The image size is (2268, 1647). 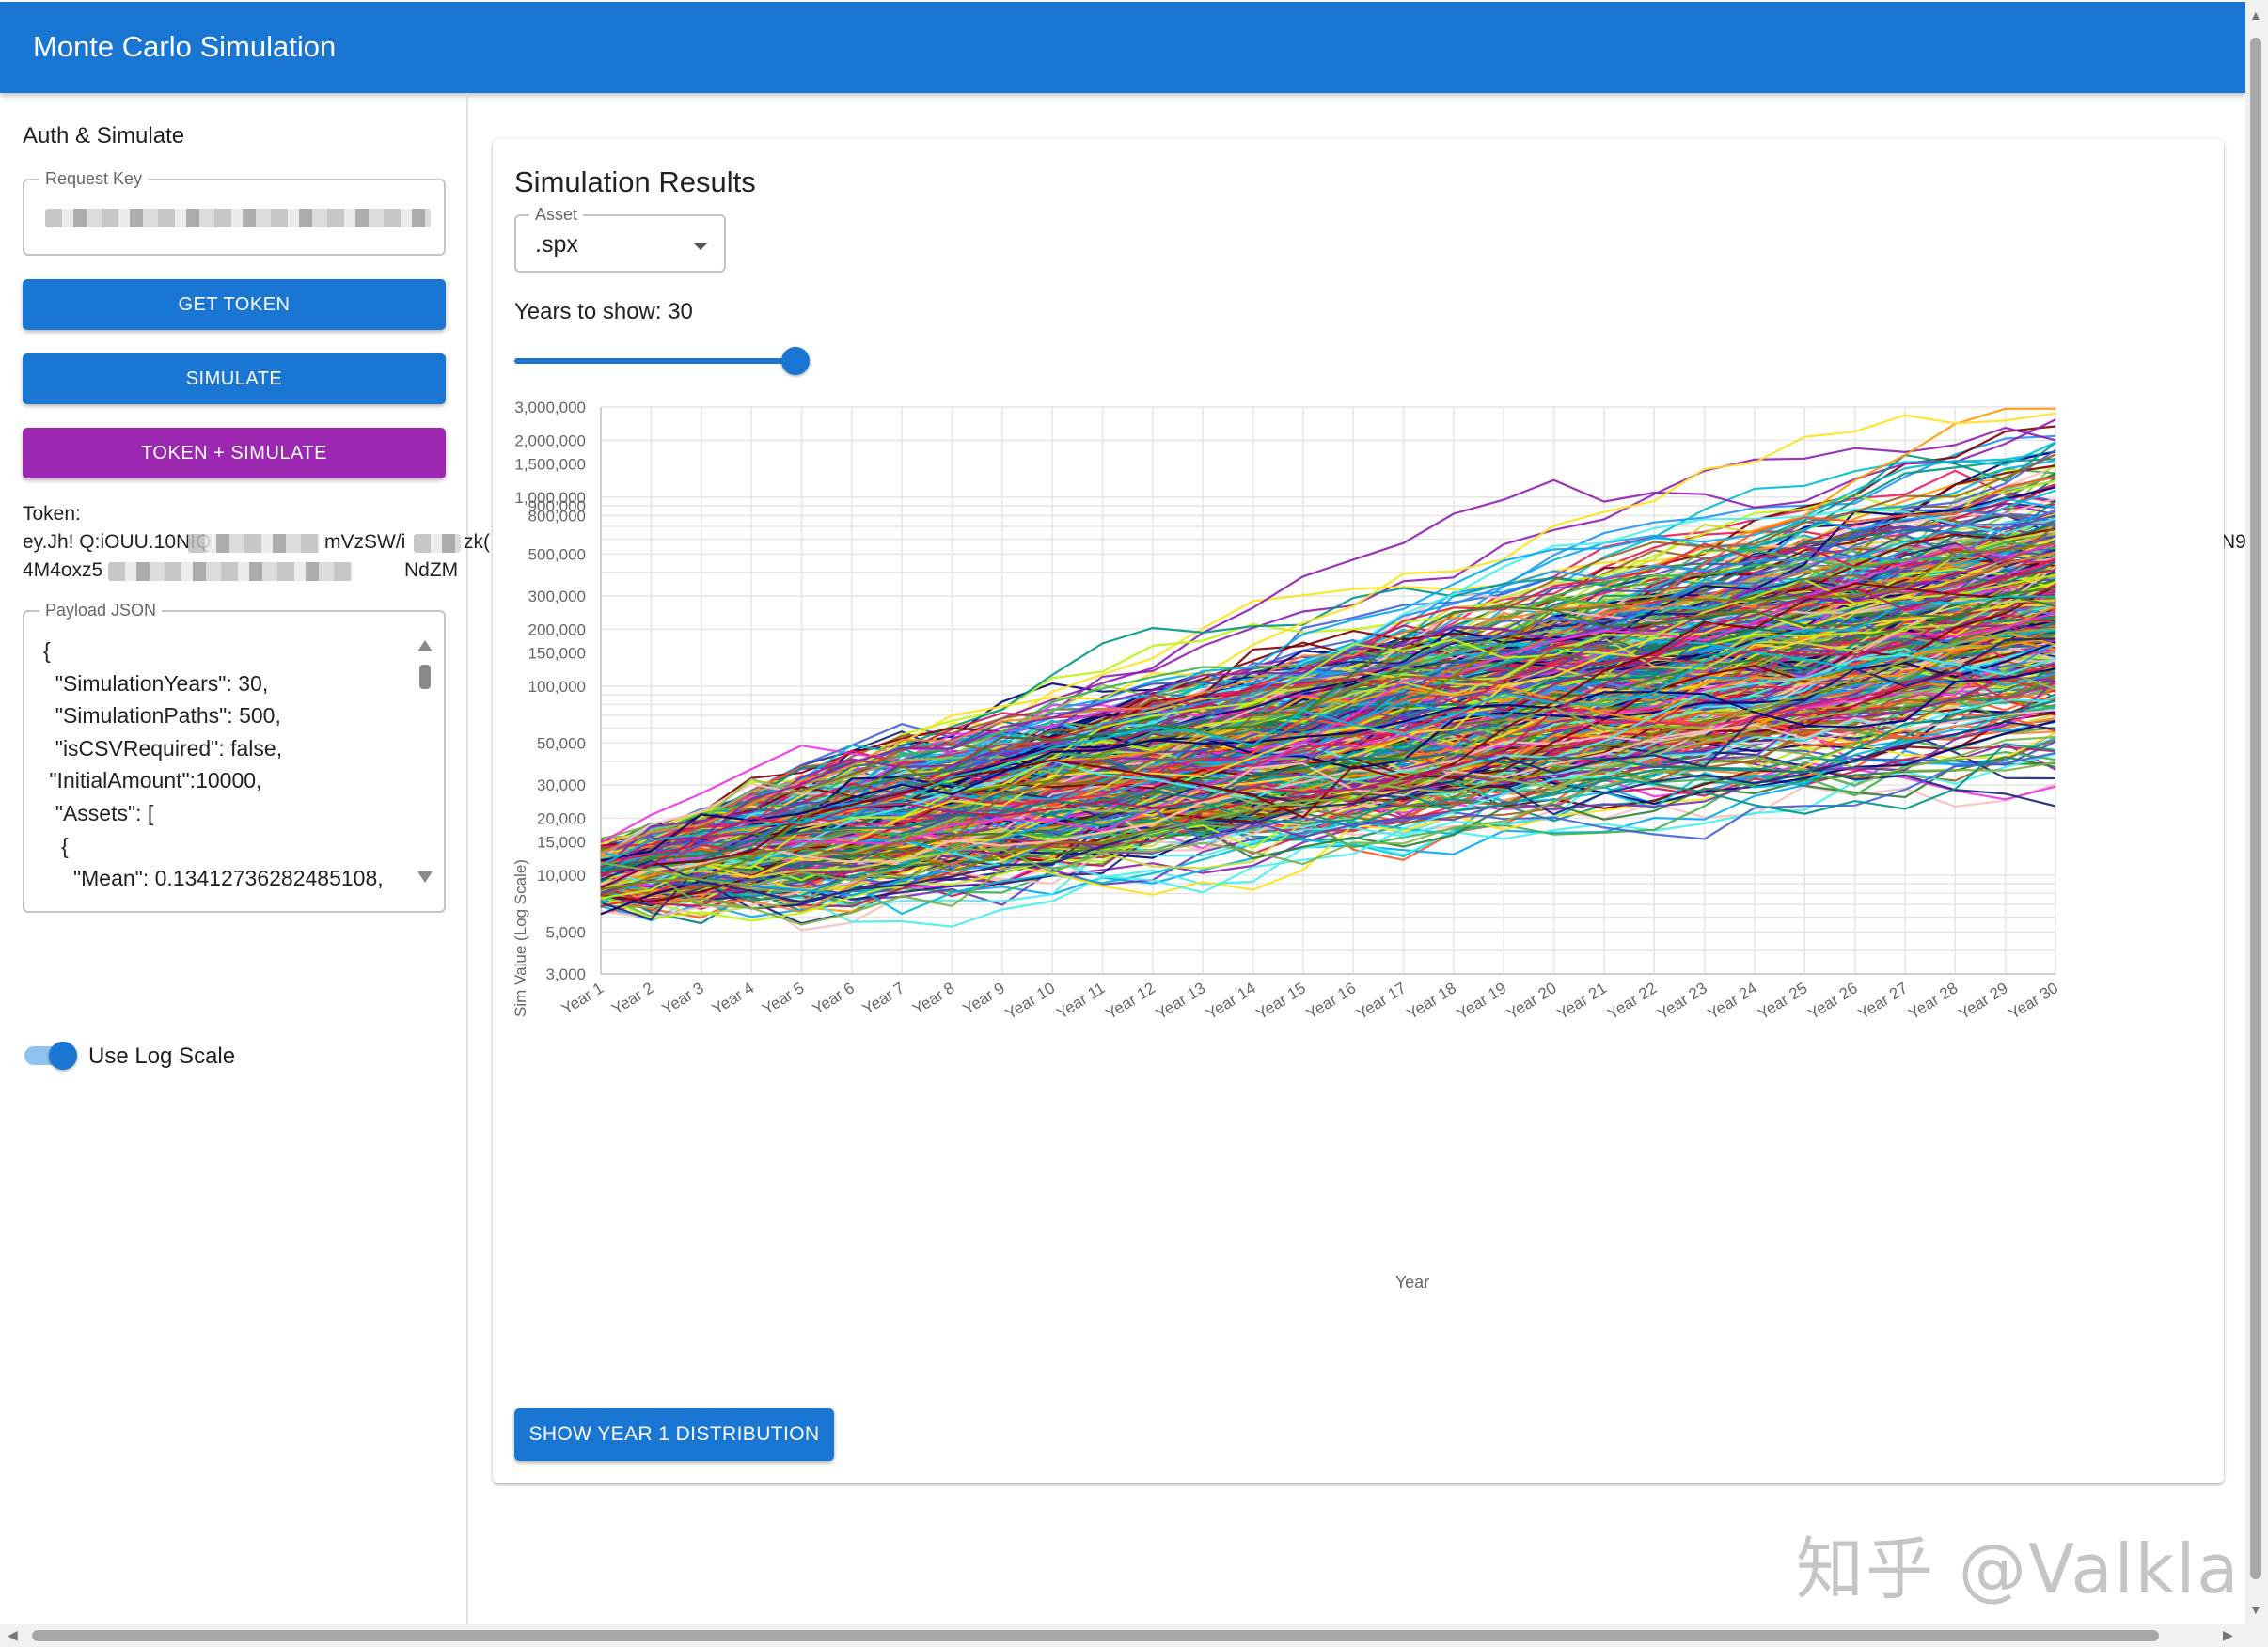 What do you see at coordinates (94, 179) in the screenshot?
I see `request-key-label: Request Key` at bounding box center [94, 179].